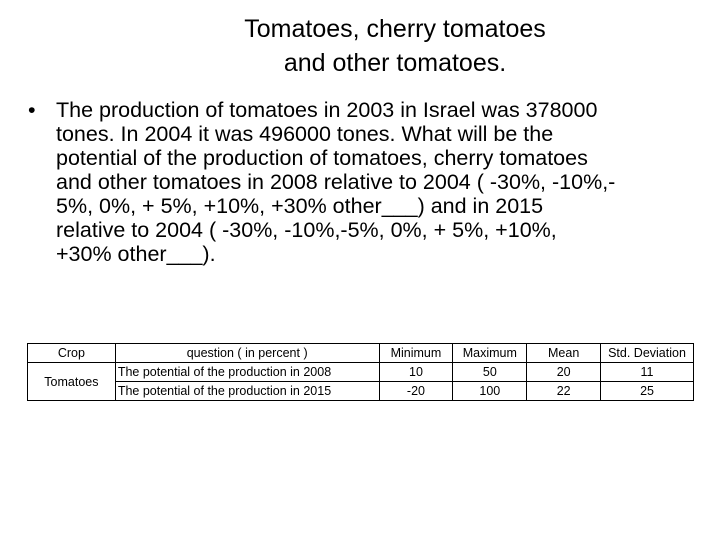  Describe the element at coordinates (416, 372) in the screenshot. I see `minimum-cell: 10` at that location.